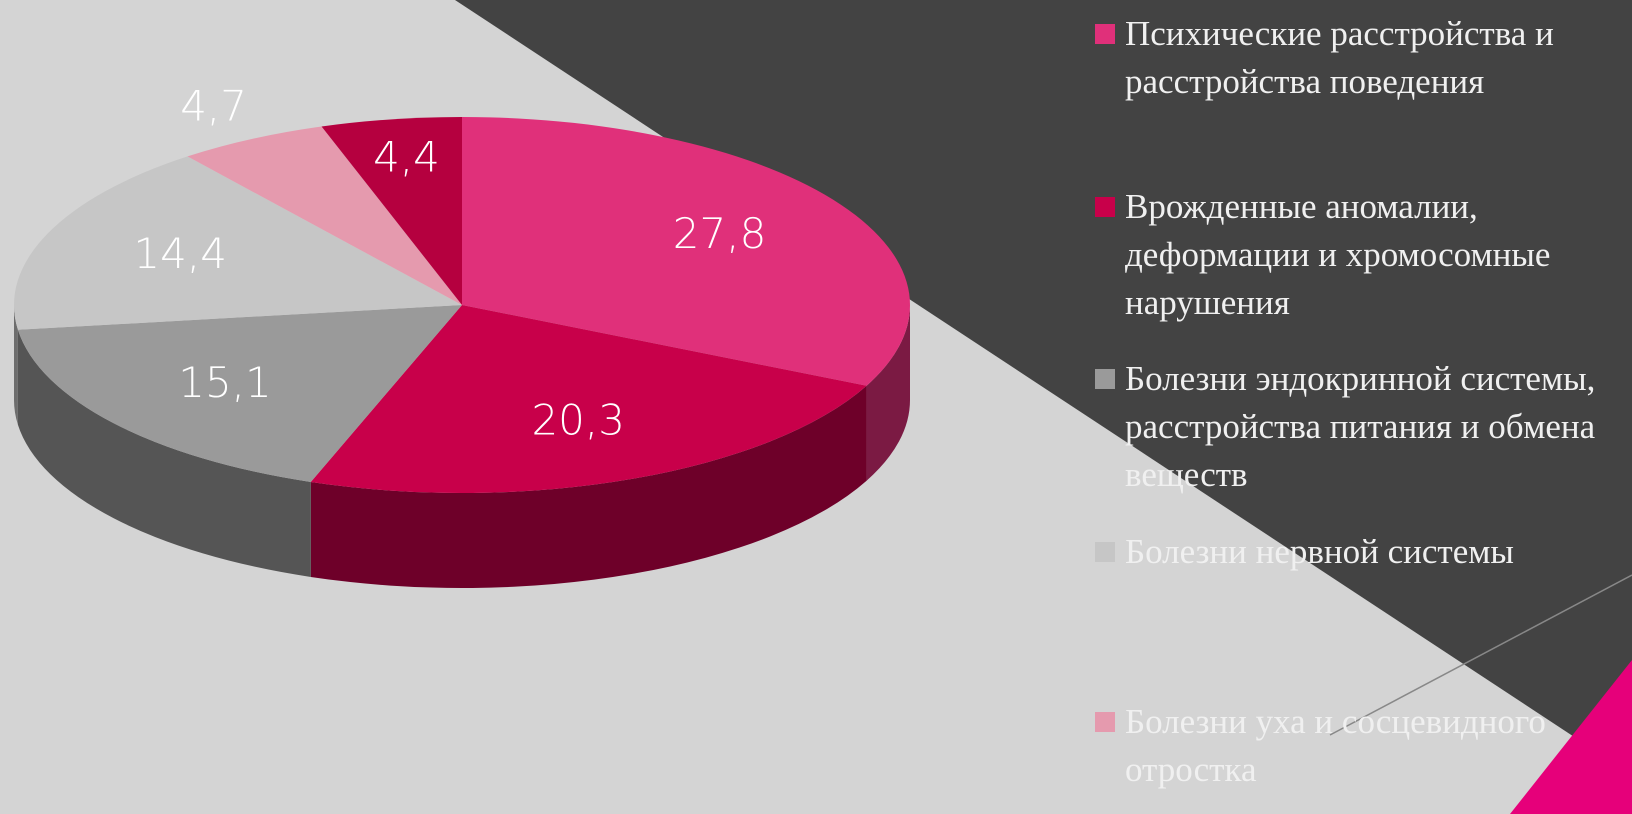  Describe the element at coordinates (225, 382) in the screenshot. I see `data-label: 15,1` at that location.